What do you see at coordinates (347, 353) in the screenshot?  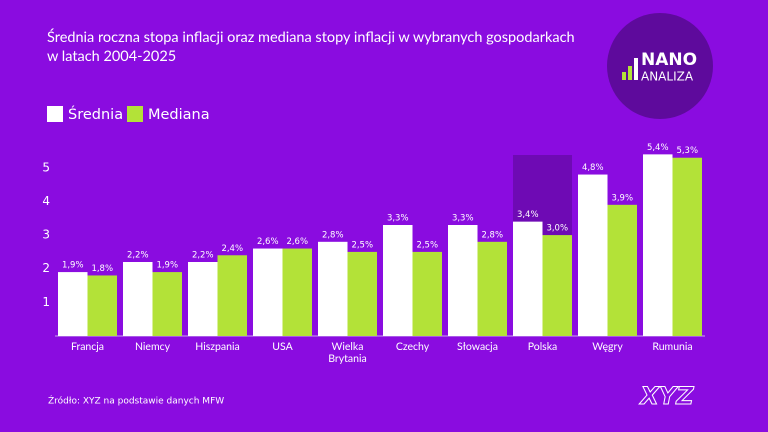 I see `x-tick-label: Wielka Brytania` at bounding box center [347, 353].